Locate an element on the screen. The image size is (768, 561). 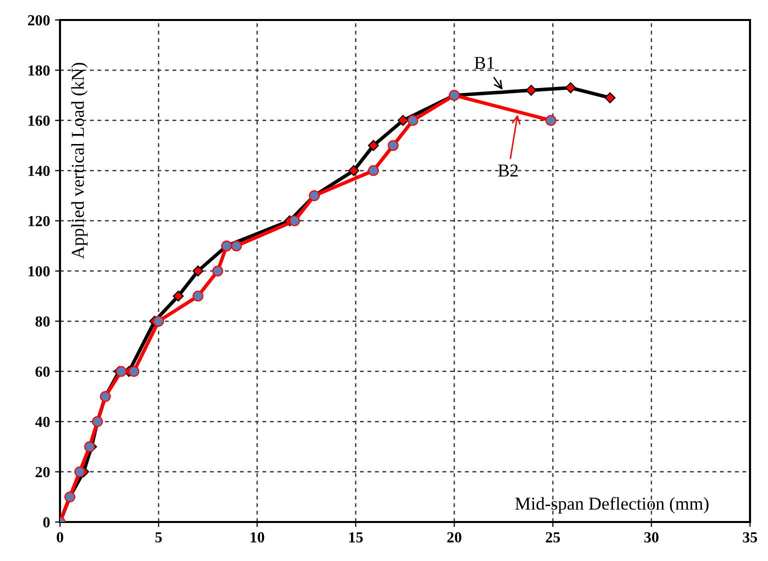
y-tick-label: 0 is located at coordinates (46, 522).